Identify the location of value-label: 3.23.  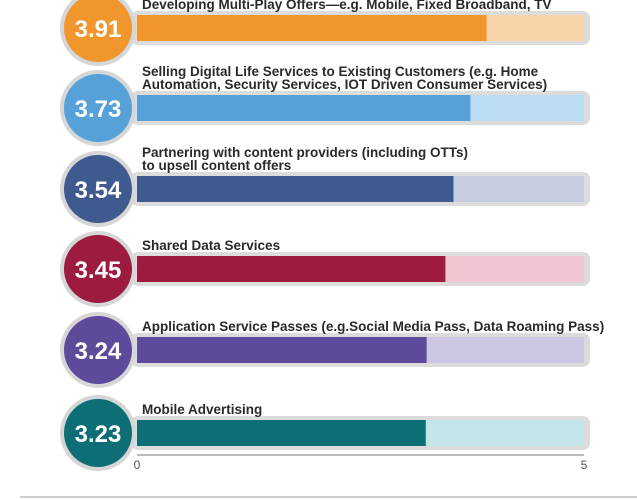
(98, 434).